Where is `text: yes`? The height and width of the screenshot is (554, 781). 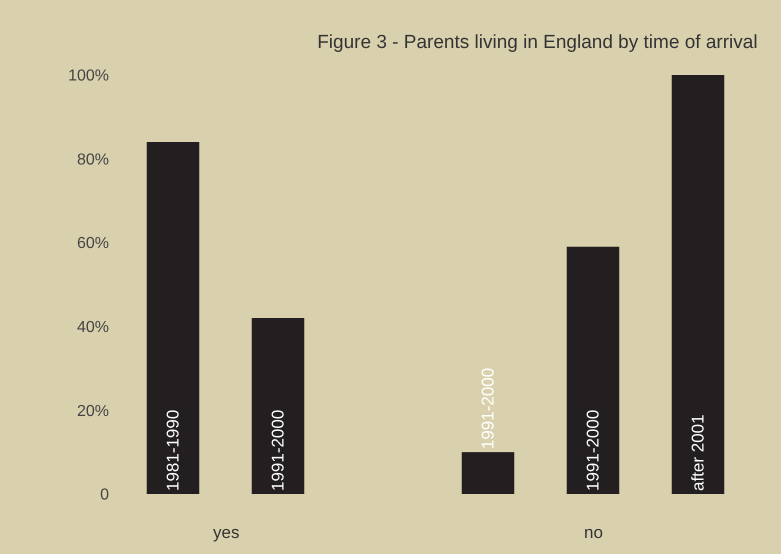 text: yes is located at coordinates (226, 532).